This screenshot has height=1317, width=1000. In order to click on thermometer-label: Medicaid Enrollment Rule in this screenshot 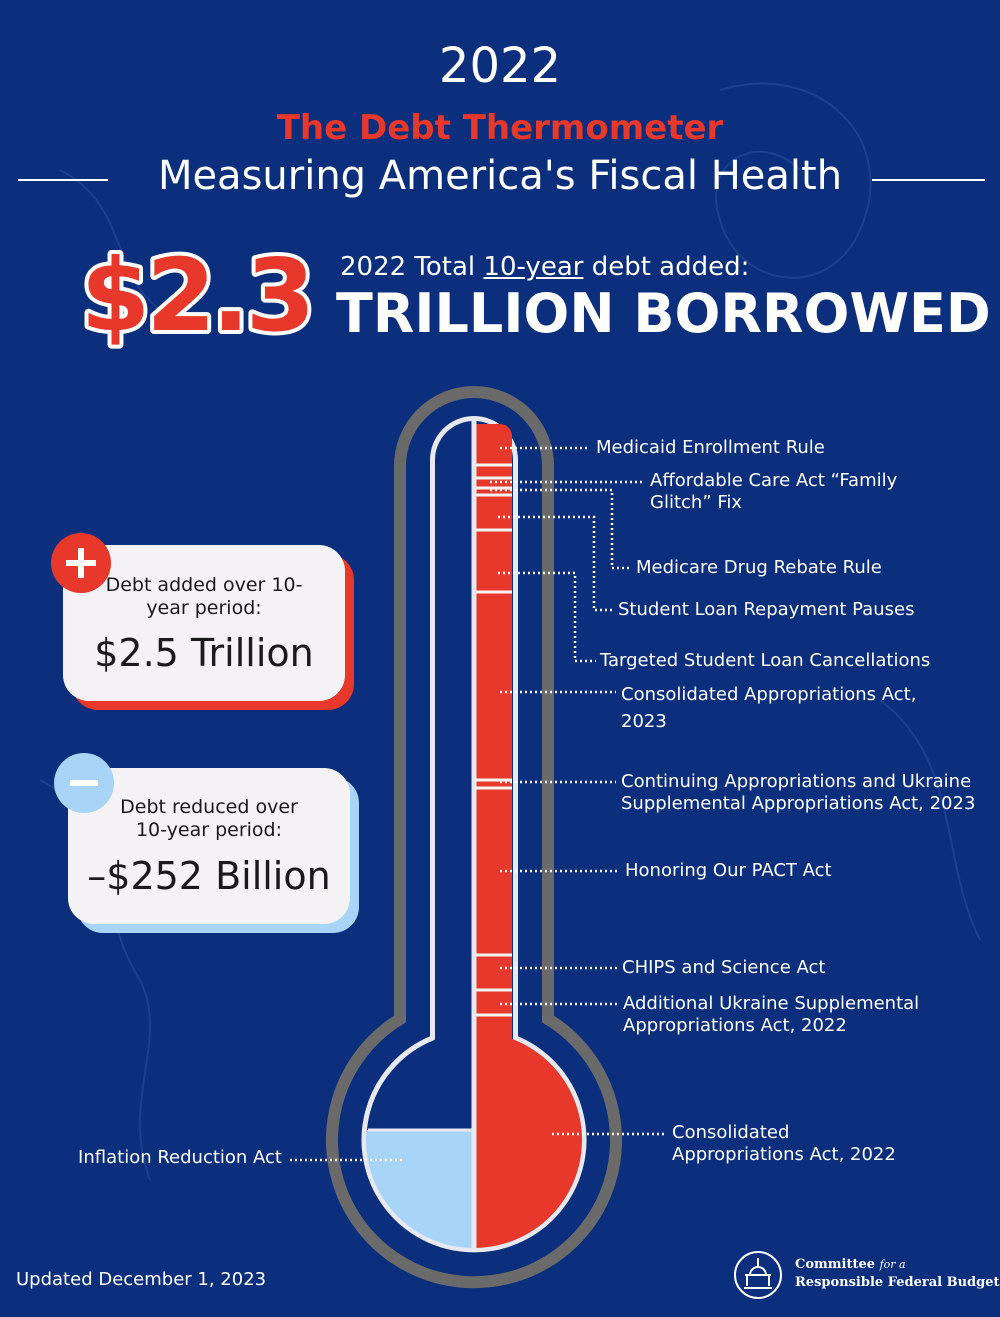, I will do `click(710, 447)`.